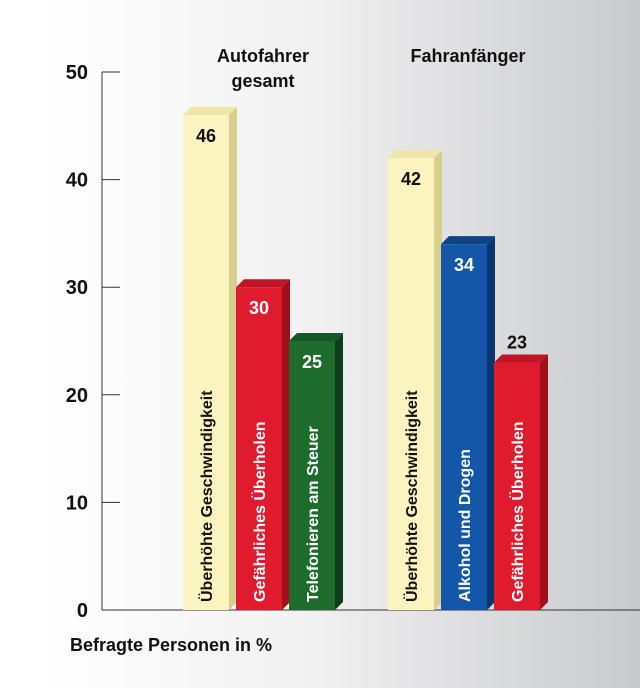  I want to click on bar-value-label: 25, so click(312, 362).